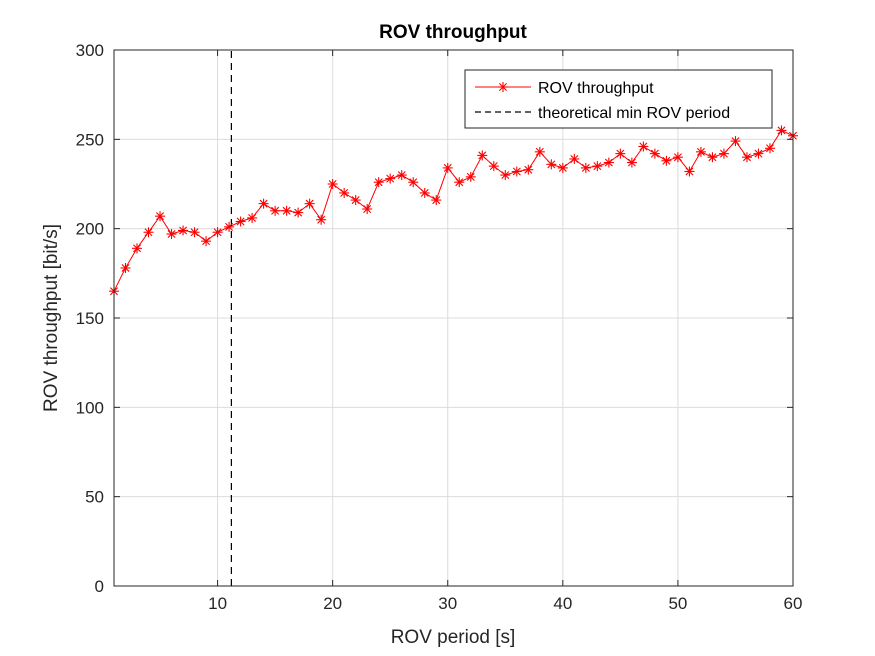 This screenshot has height=656, width=875. I want to click on x-tick-label: 50, so click(677, 603).